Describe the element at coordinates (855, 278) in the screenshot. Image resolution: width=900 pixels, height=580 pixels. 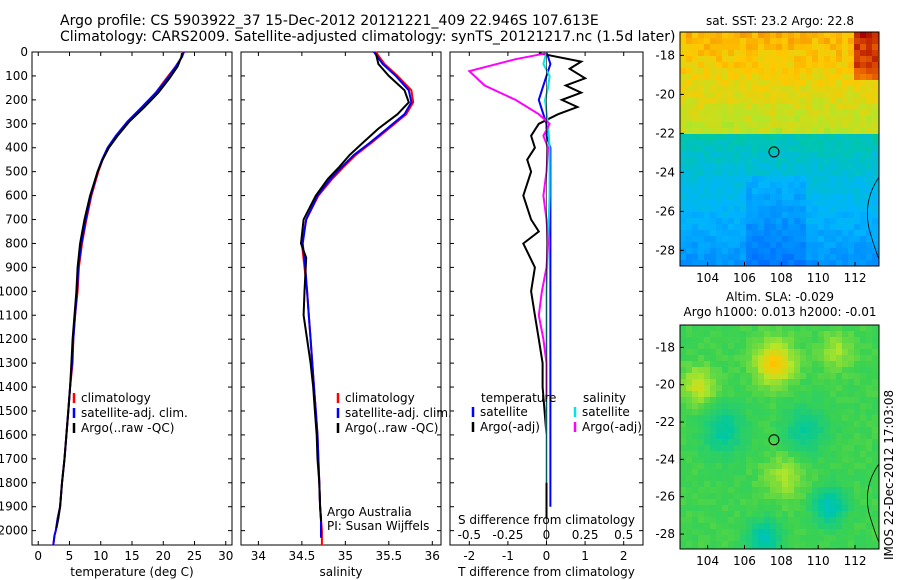
I see `lon-tick-label: 112` at that location.